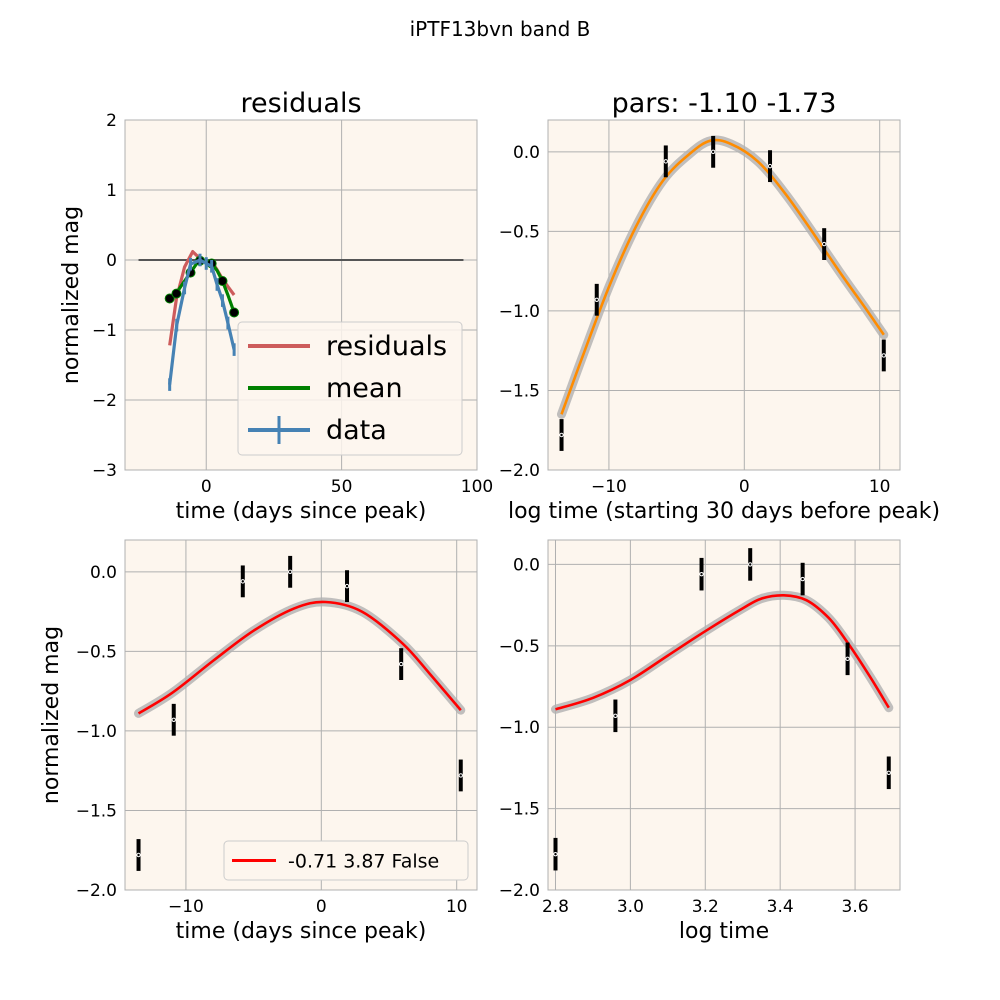 This screenshot has width=1000, height=1000. Describe the element at coordinates (364, 388) in the screenshot. I see `legend-label: mean` at that location.